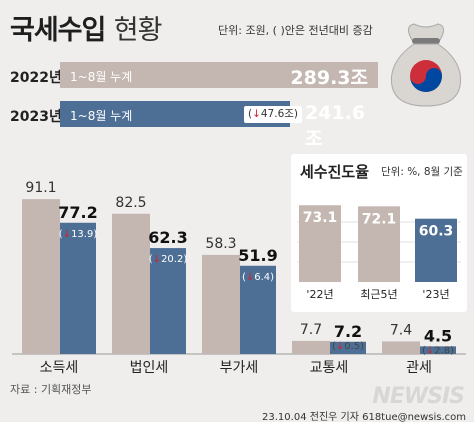 This screenshot has height=422, width=474. Describe the element at coordinates (422, 172) in the screenshot. I see `inset-unit-note: 단위: %, 8월 기준` at that location.